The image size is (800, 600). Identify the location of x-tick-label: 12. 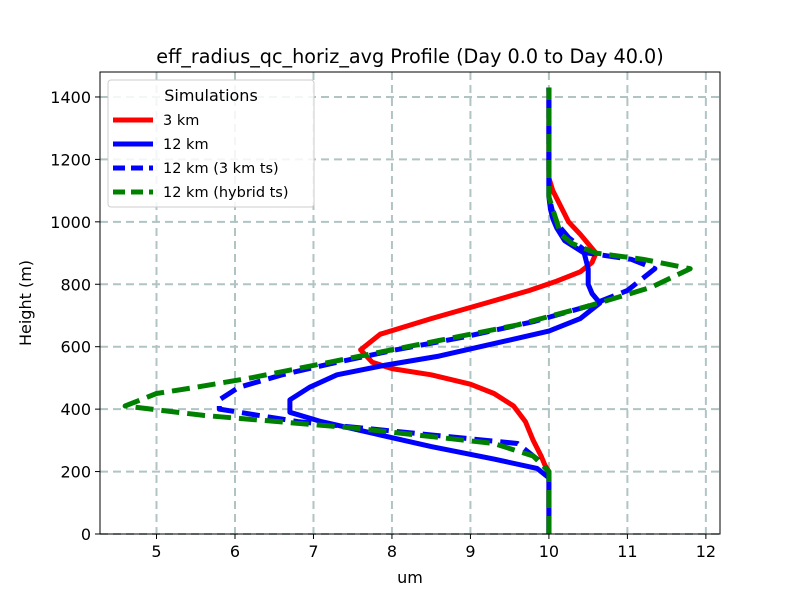
(706, 551).